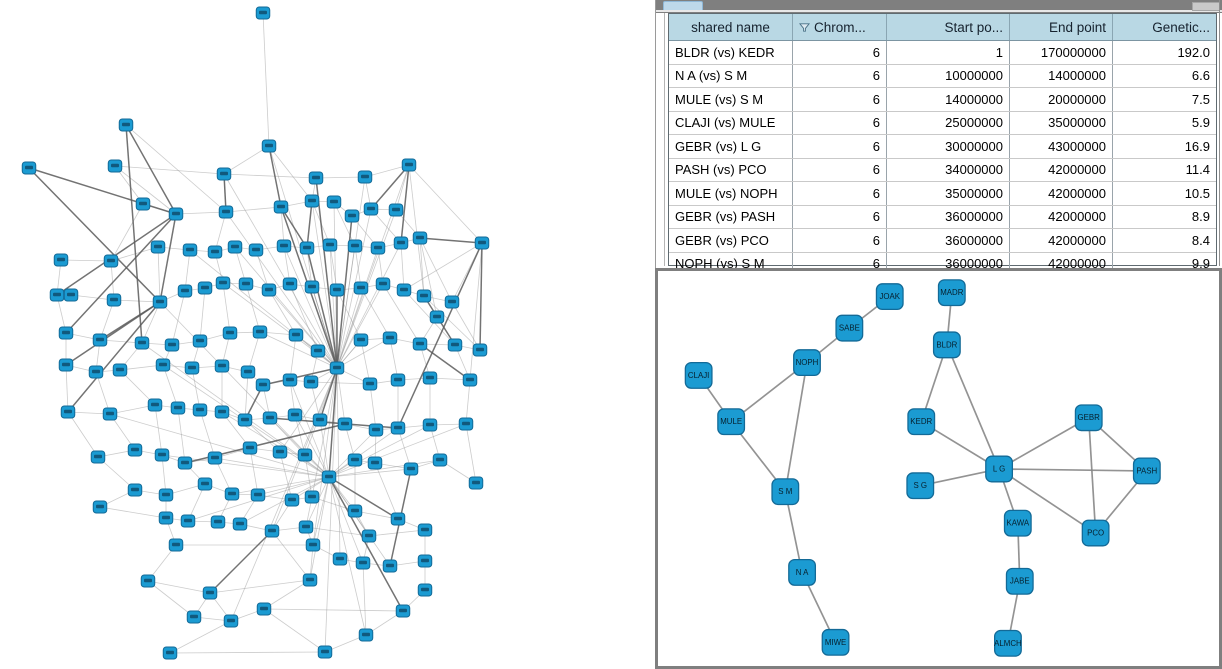  I want to click on subnetwork-node-L-G: L G, so click(999, 469).